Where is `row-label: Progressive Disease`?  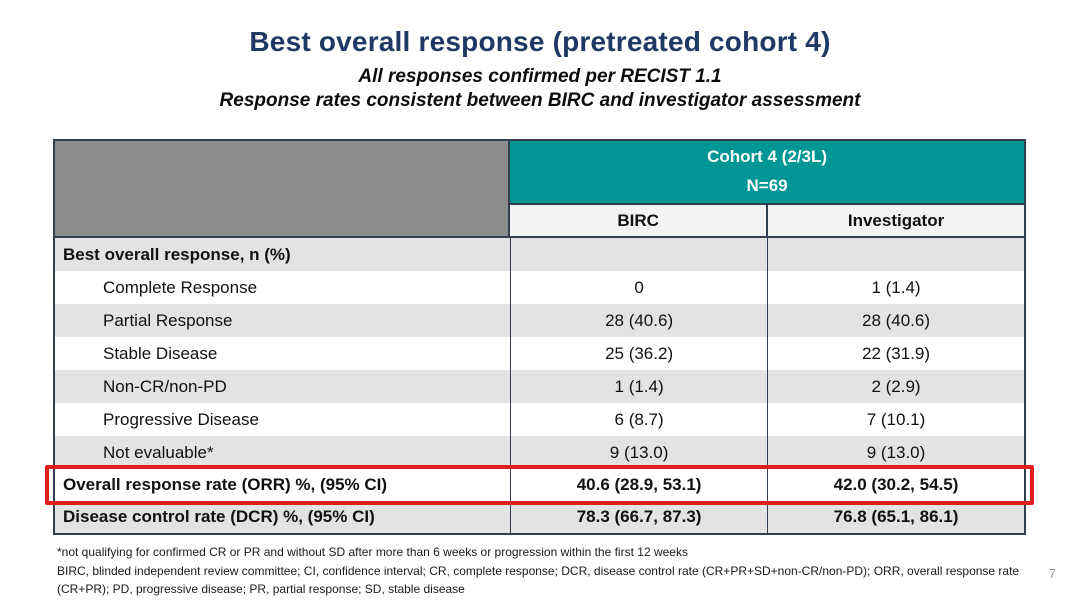 row-label: Progressive Disease is located at coordinates (181, 419).